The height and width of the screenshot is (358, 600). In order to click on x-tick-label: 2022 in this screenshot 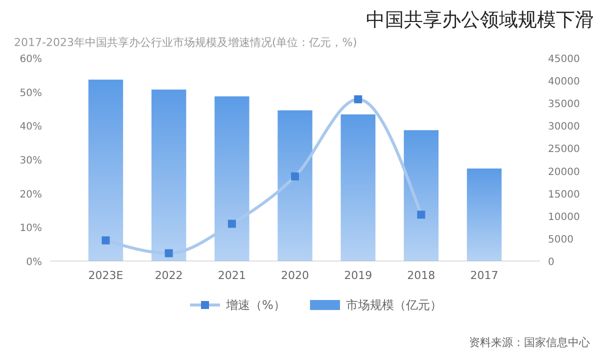, I will do `click(168, 275)`.